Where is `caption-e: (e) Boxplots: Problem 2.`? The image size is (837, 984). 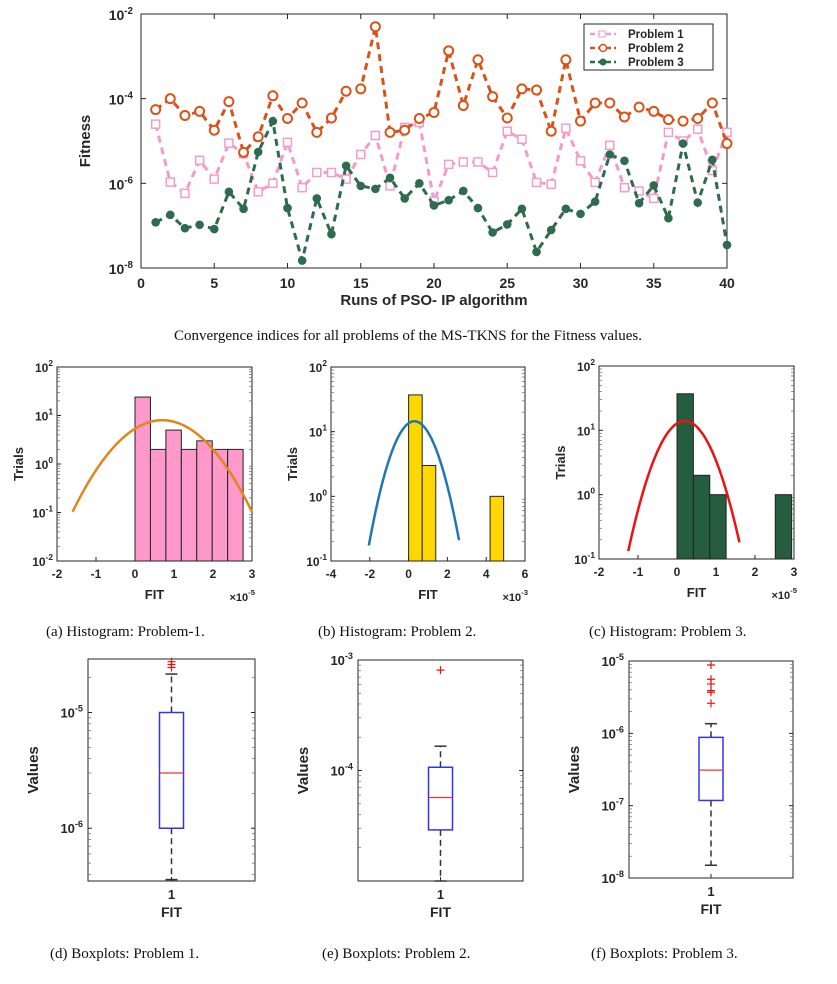 caption-e: (e) Boxplots: Problem 2. is located at coordinates (396, 954).